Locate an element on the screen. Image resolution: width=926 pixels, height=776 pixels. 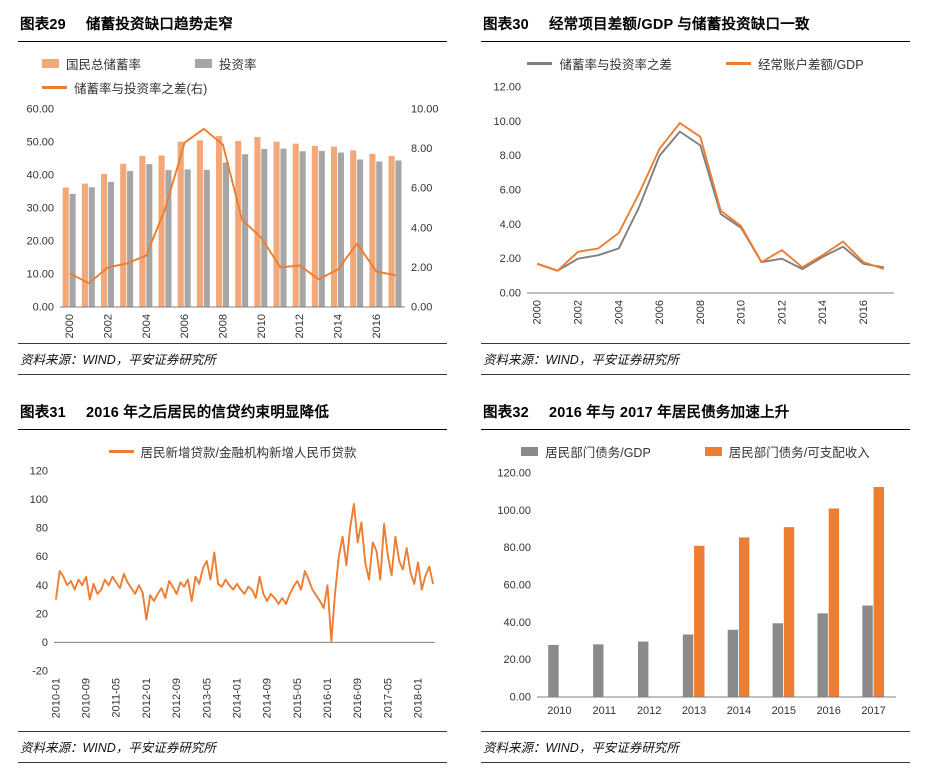
panel-31-title-row: 图表31 2016 年之后居民的信贷约束明显降低 is located at coordinates (232, 412).